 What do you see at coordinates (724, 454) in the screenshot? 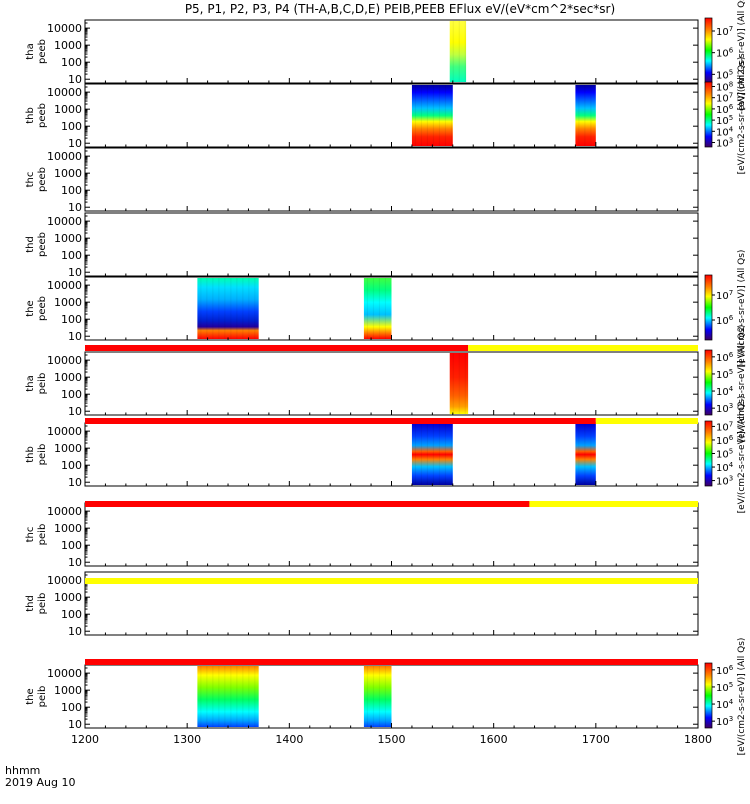
I see `colorbar-tick-label: 10⁵` at bounding box center [724, 454].